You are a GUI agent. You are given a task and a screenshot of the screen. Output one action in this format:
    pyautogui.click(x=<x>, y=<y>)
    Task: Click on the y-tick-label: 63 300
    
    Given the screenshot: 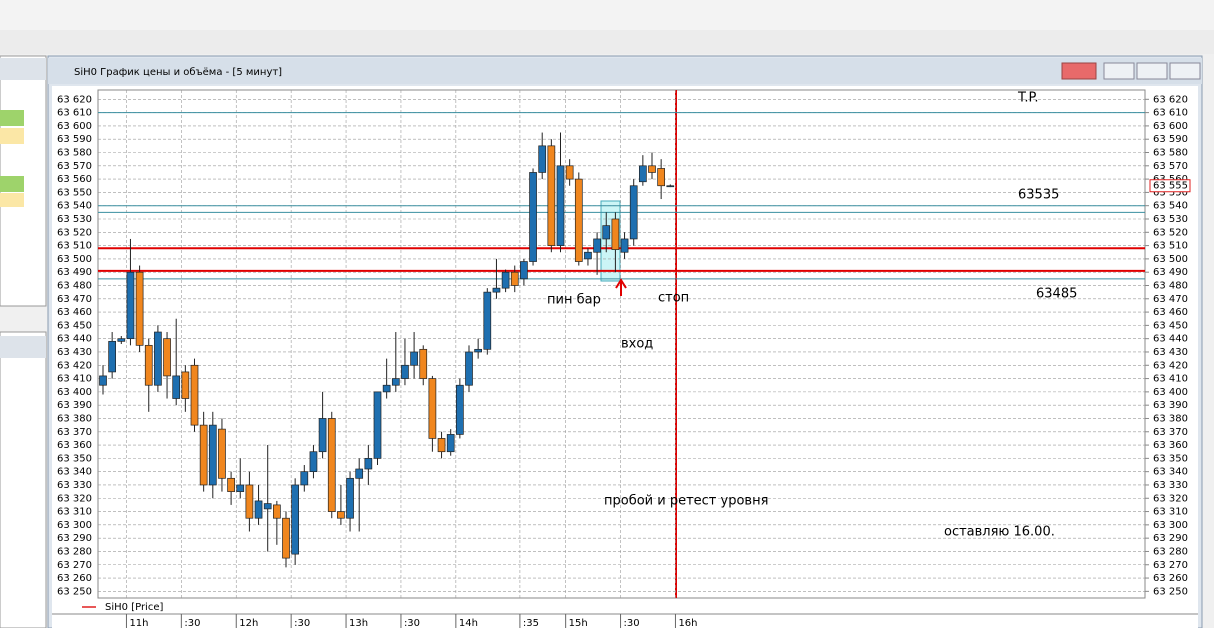 What is the action you would take?
    pyautogui.click(x=74, y=525)
    